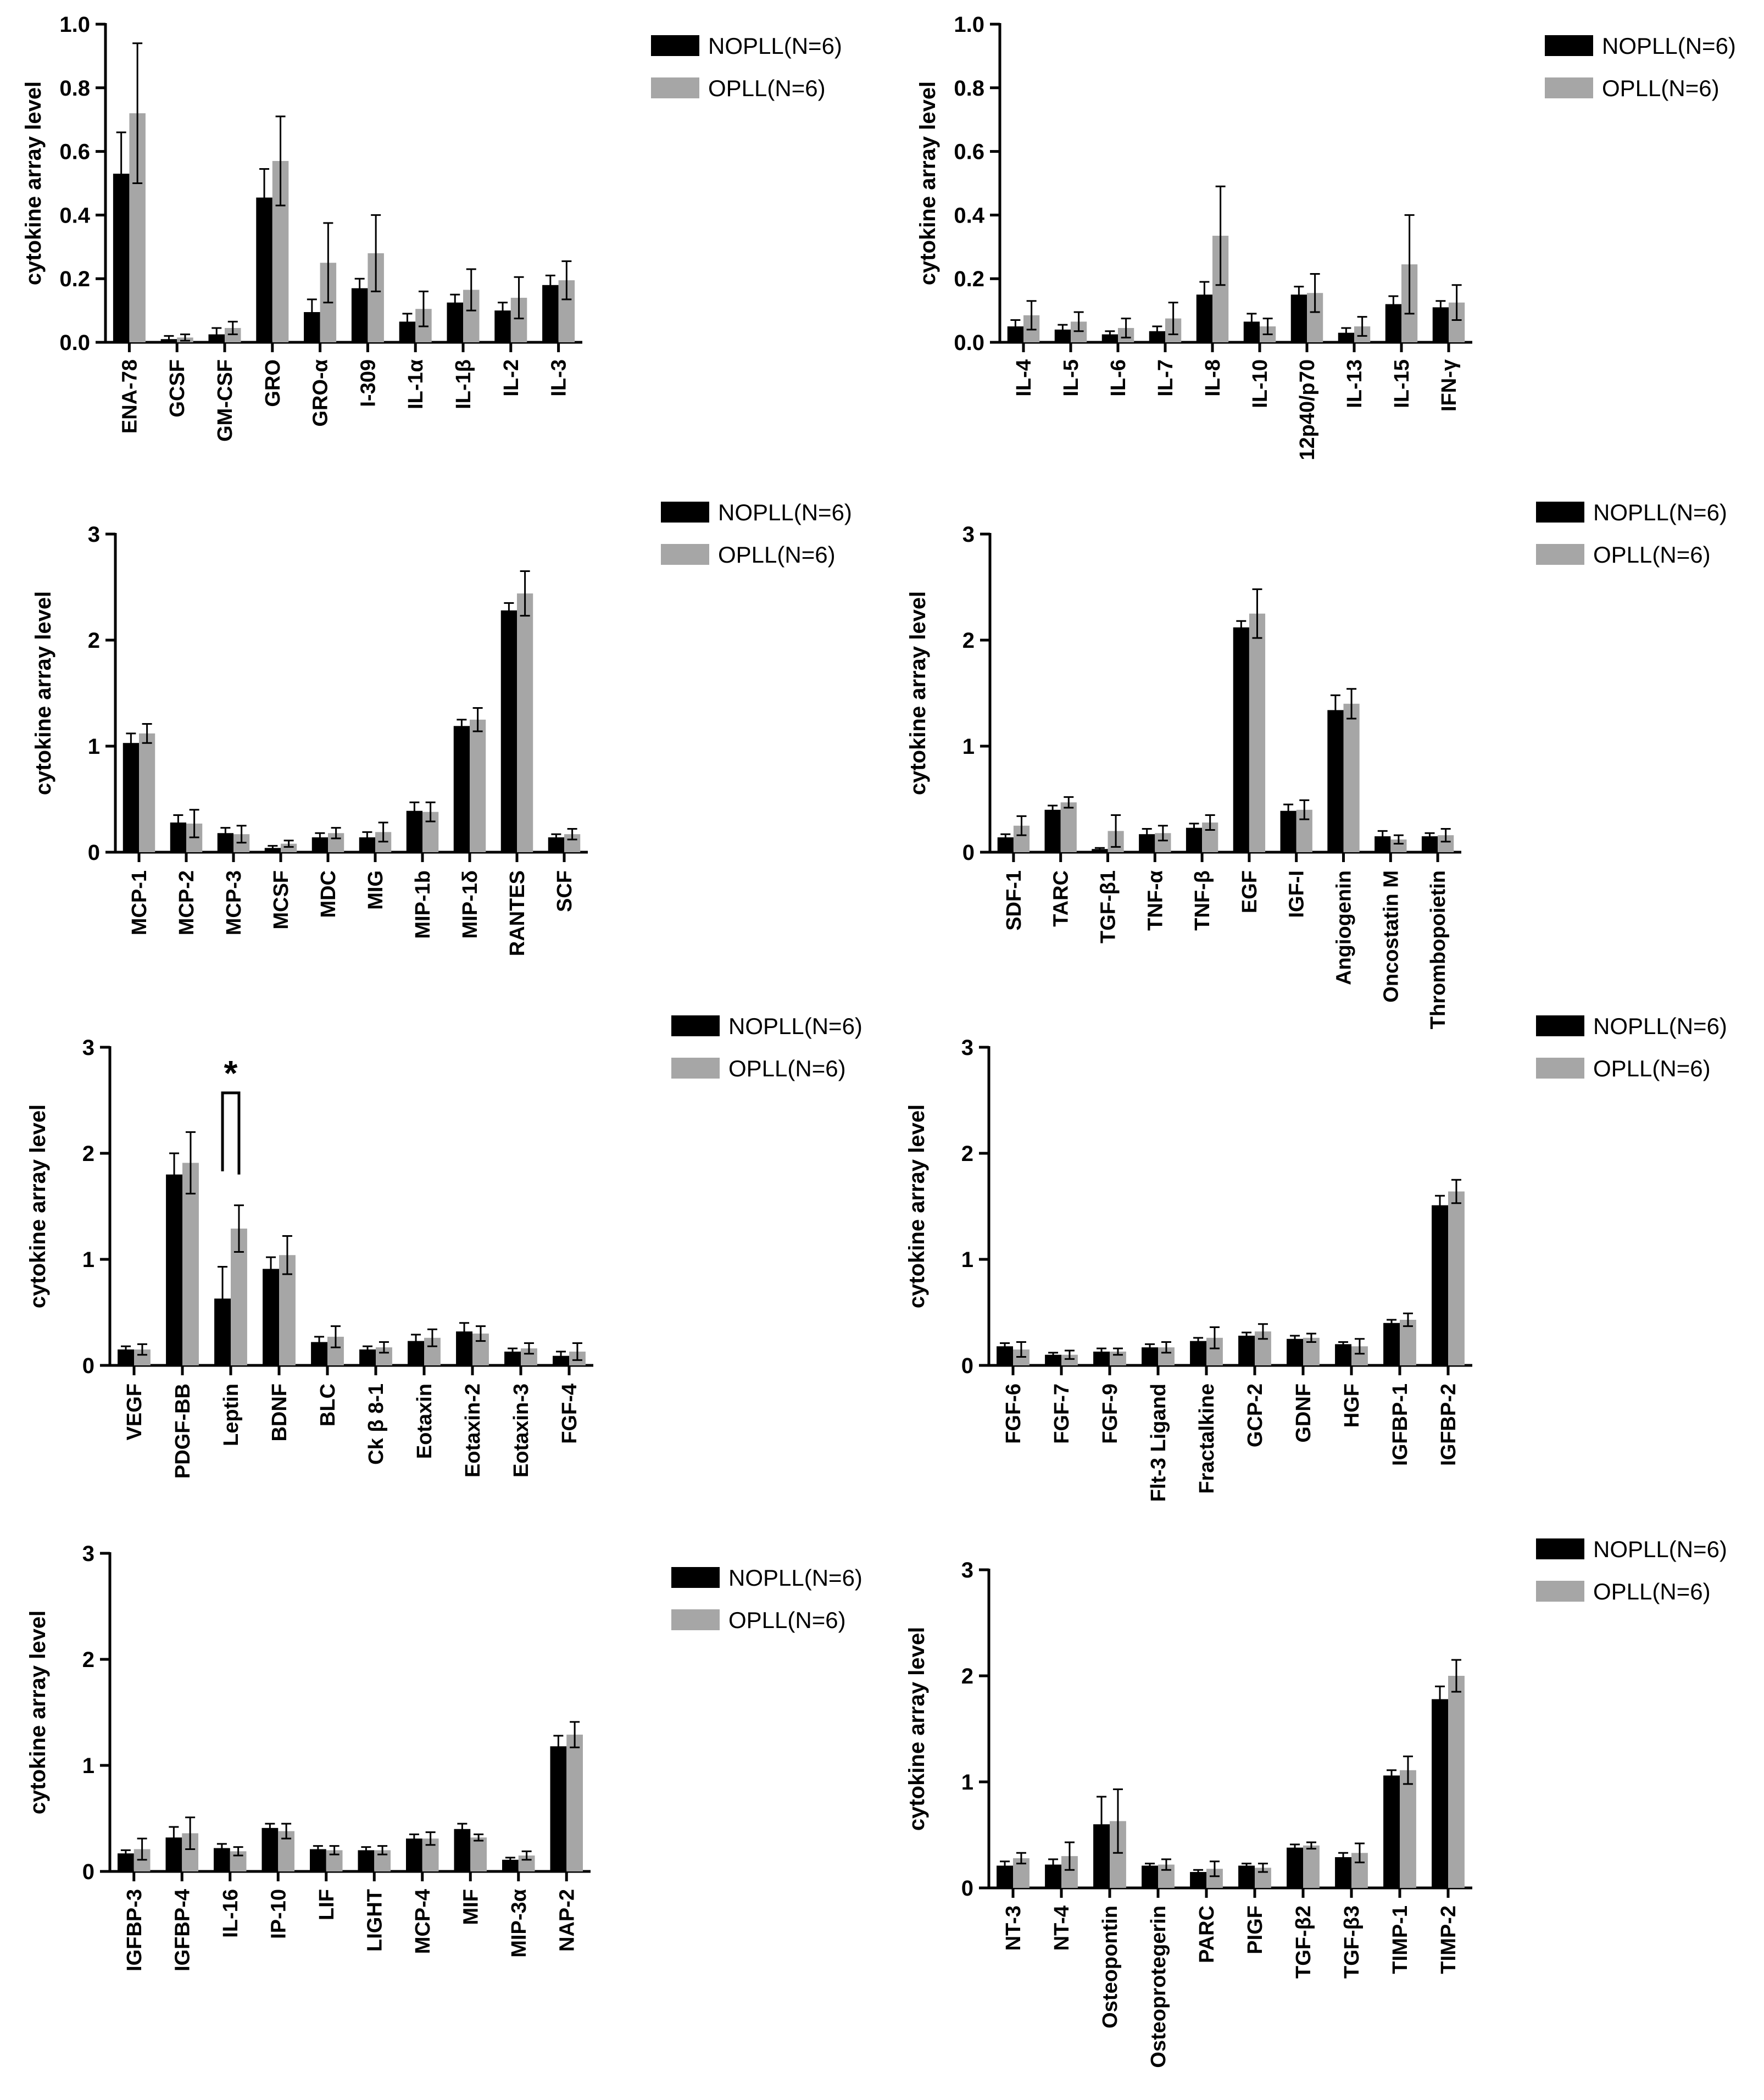 The width and height of the screenshot is (1764, 2100). What do you see at coordinates (566, 1921) in the screenshot?
I see `x-tick-label: NAP-2` at bounding box center [566, 1921].